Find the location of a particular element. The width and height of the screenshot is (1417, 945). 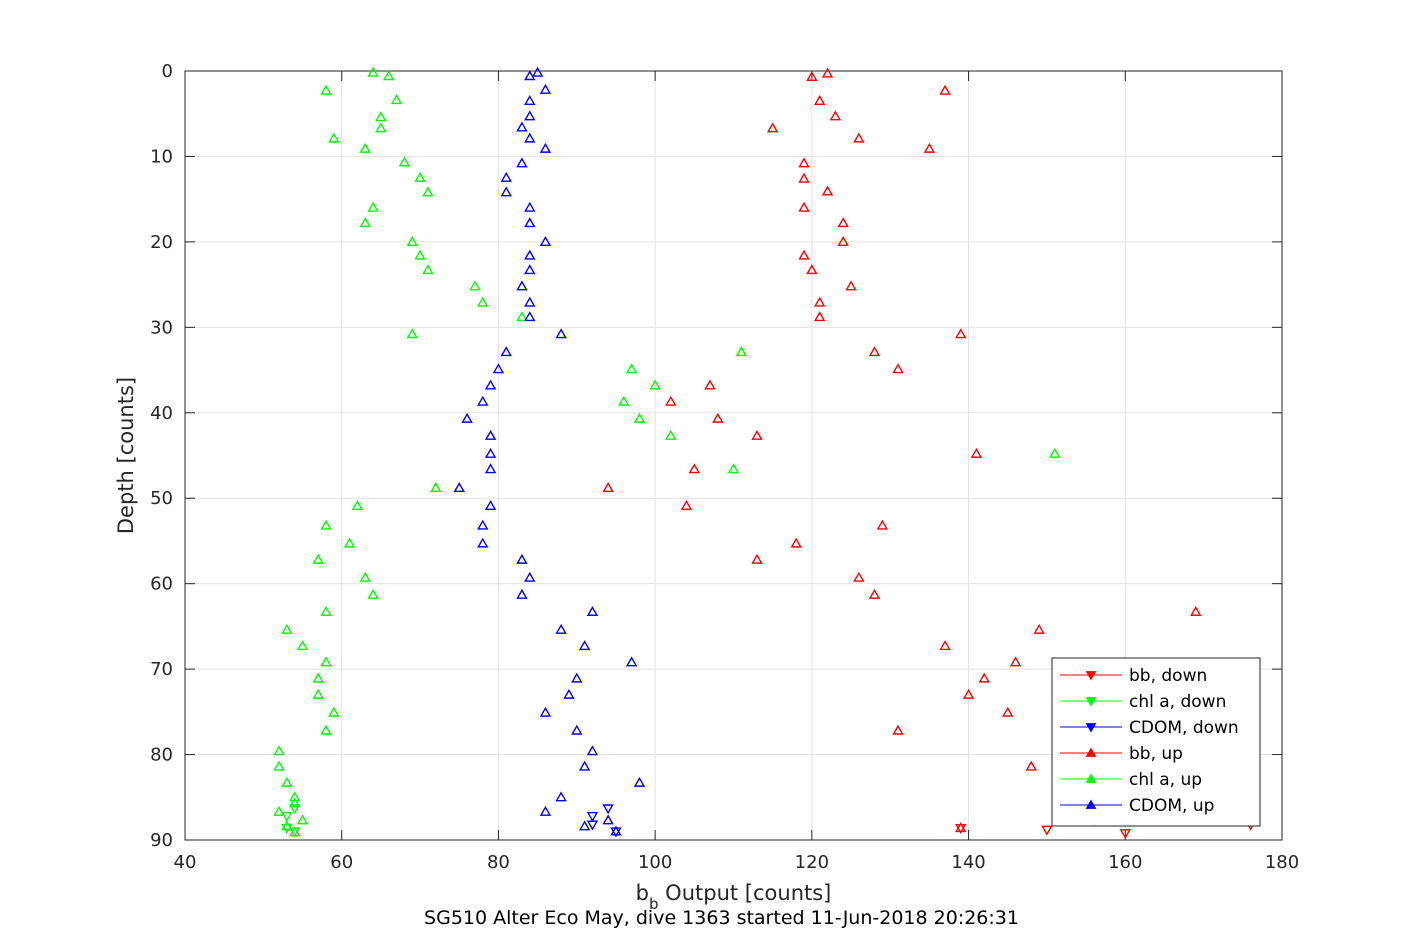

x-axis-label: bb Output [counts] is located at coordinates (734, 897).